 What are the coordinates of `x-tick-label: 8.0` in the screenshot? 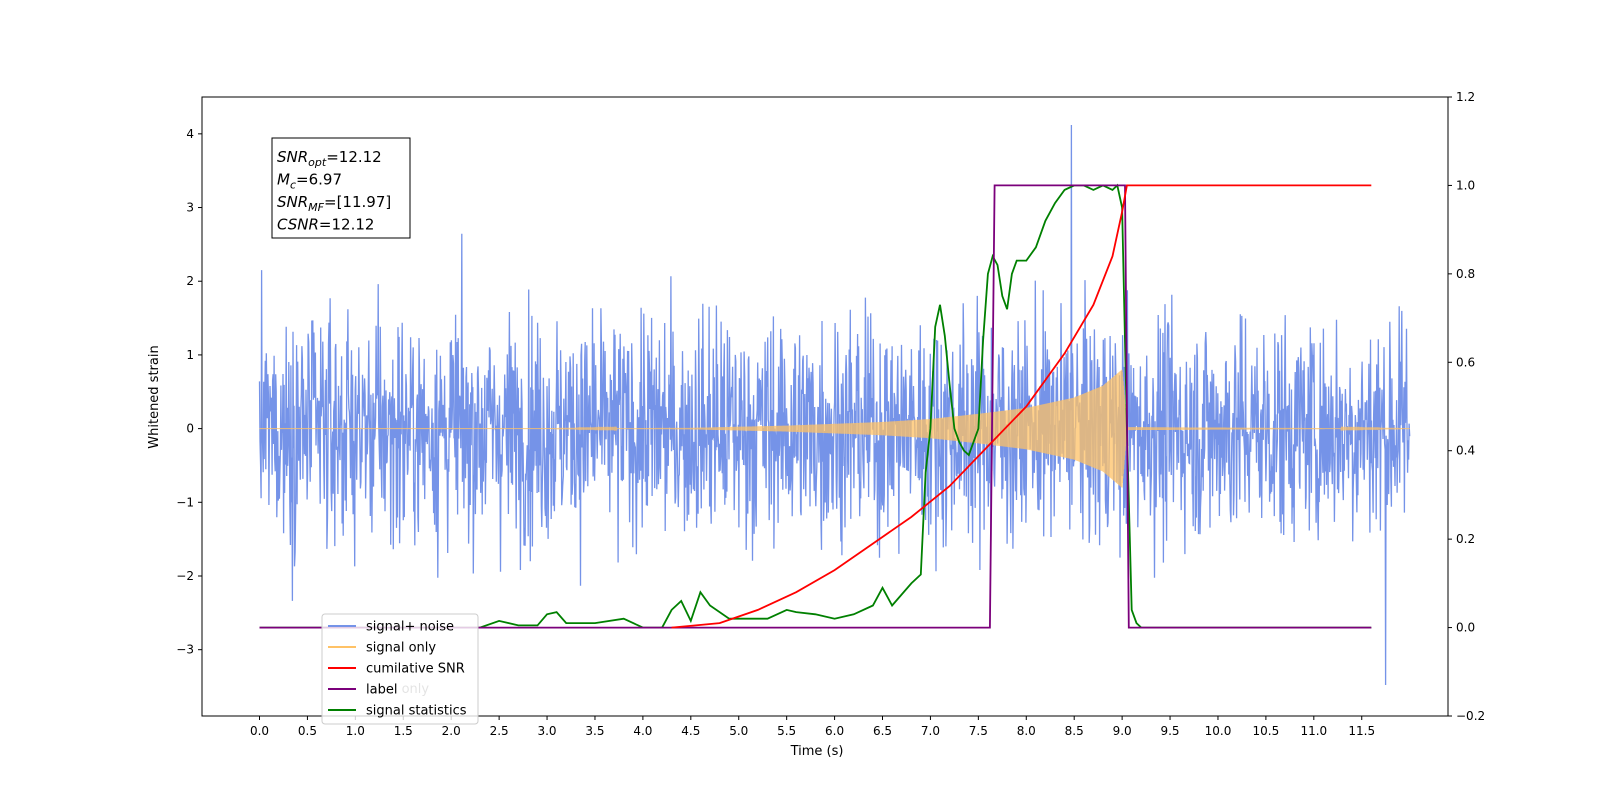 It's located at (1026, 731).